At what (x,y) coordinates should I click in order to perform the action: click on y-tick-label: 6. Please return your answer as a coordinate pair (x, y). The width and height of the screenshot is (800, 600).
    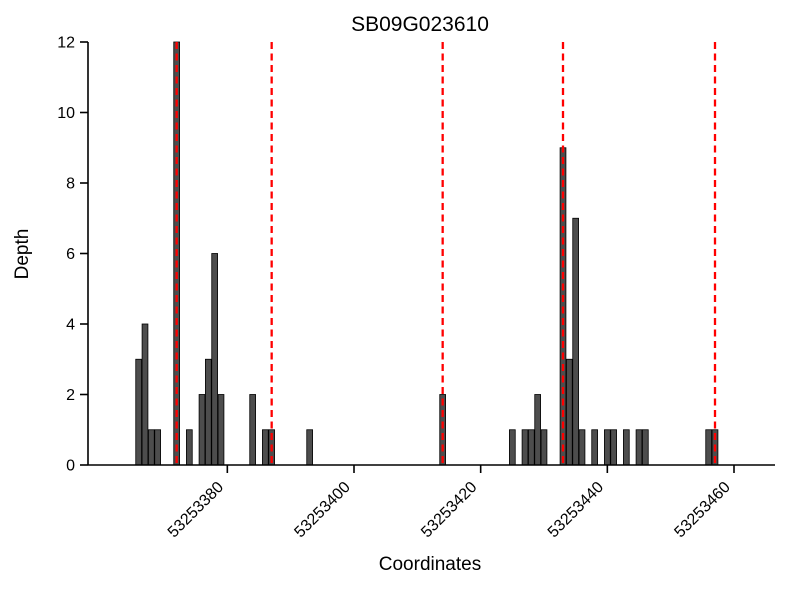
    Looking at the image, I should click on (70, 254).